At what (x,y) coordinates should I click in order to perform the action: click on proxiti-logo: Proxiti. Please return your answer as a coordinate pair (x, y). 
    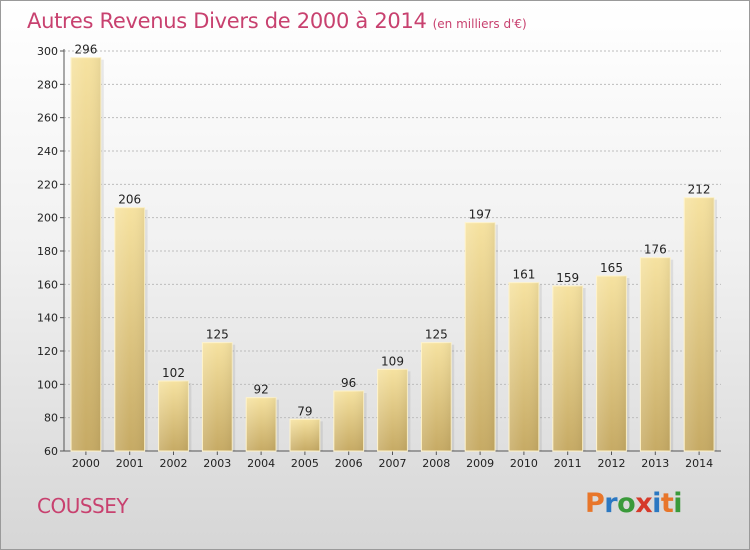
    Looking at the image, I should click on (634, 503).